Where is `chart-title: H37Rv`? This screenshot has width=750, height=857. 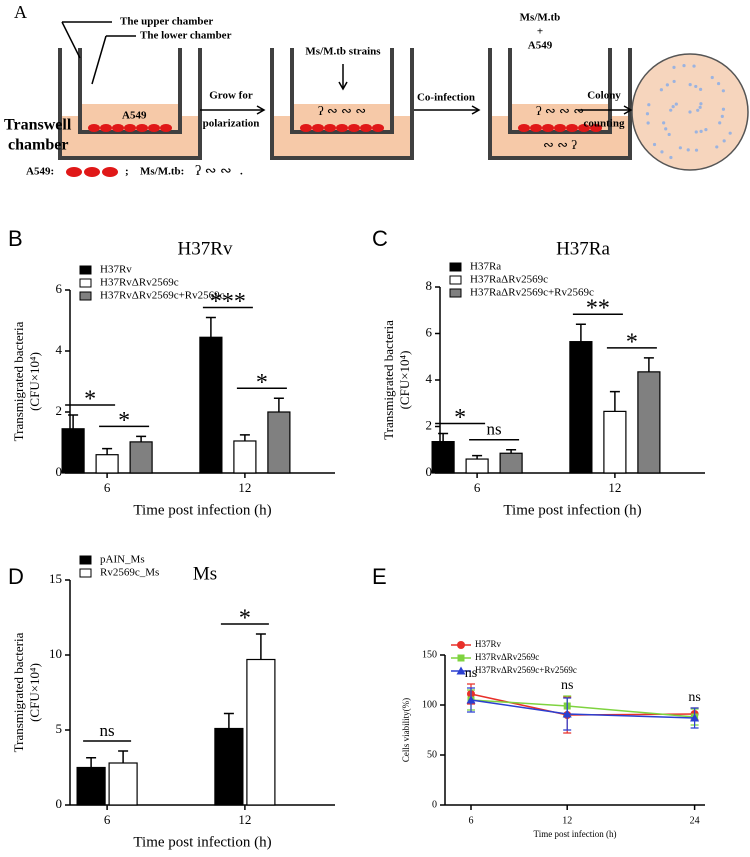
chart-title: H37Rv is located at coordinates (205, 248).